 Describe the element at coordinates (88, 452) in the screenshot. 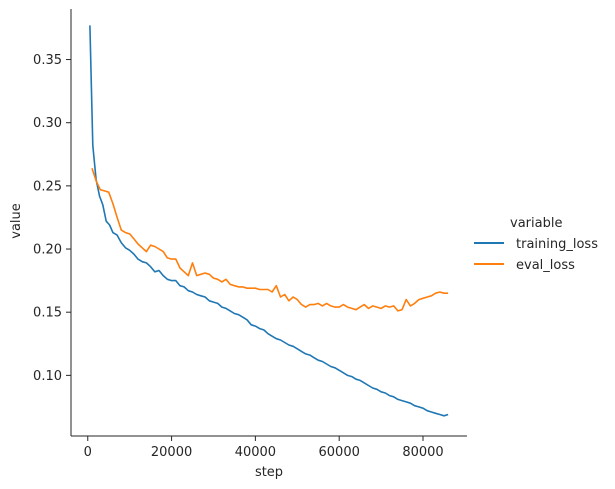

I see `x-tick-label: 0` at that location.